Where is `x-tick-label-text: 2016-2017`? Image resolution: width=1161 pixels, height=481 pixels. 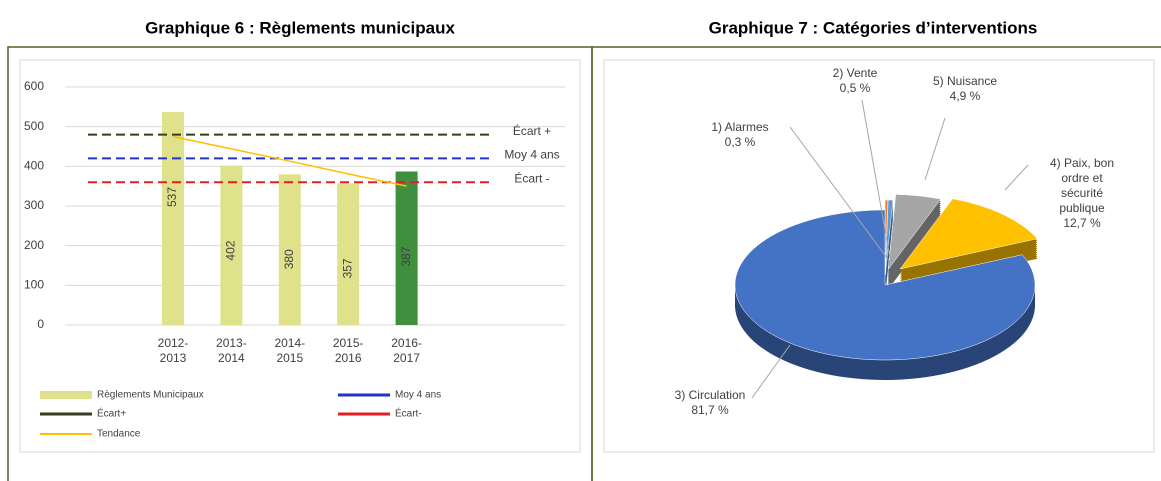 x-tick-label-text: 2016-2017 is located at coordinates (406, 350).